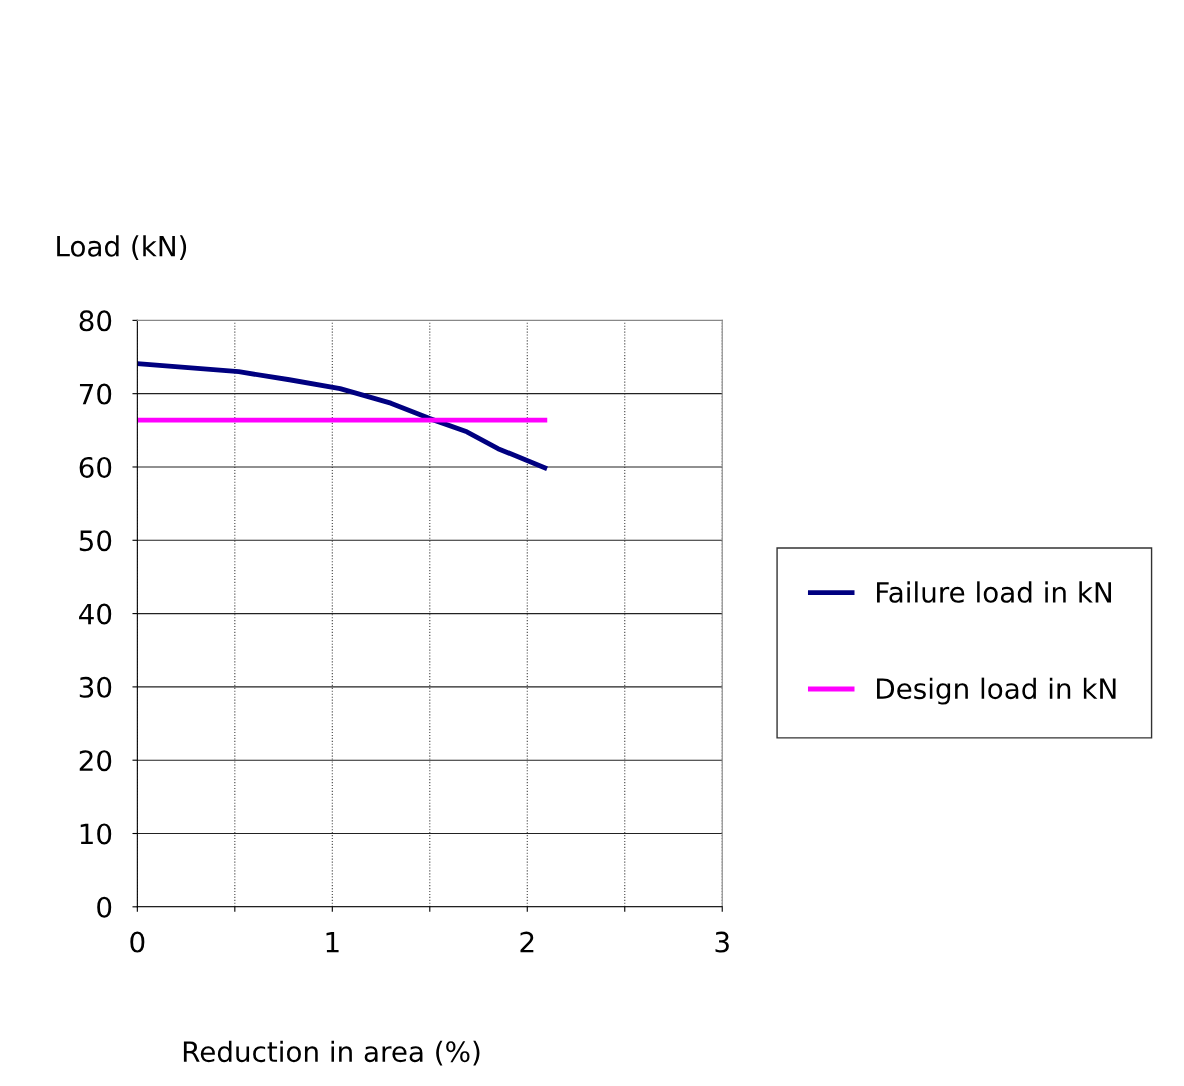 This screenshot has height=1086, width=1184. I want to click on line-series, so click(342, 416).